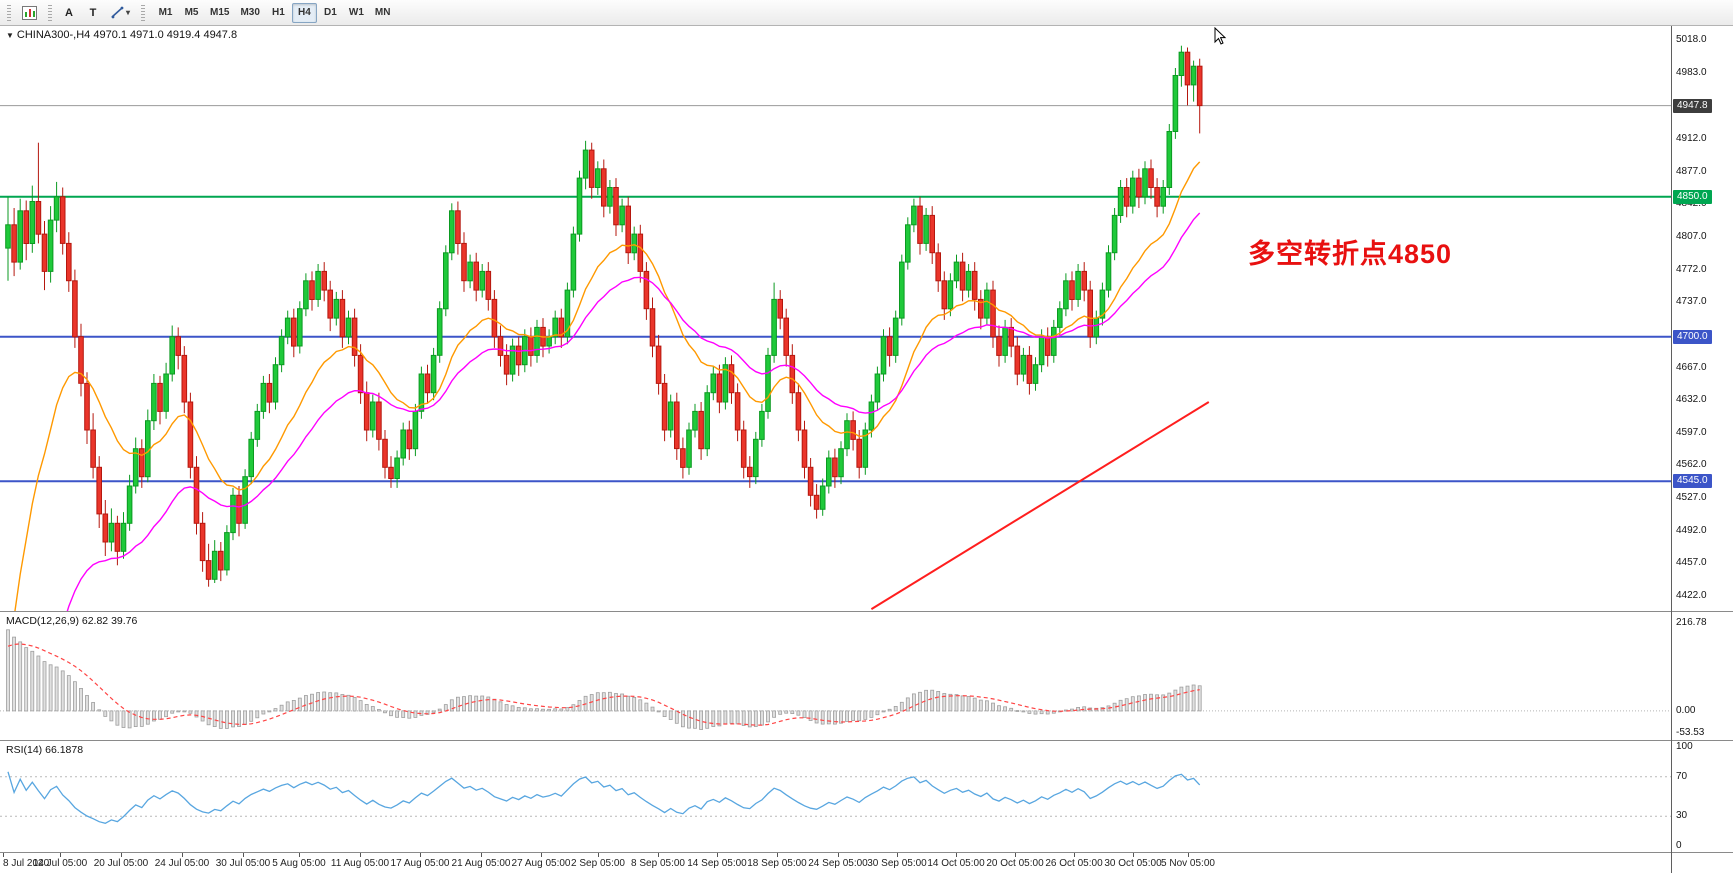  Describe the element at coordinates (956, 863) in the screenshot. I see `time-tick-label: 14 Oct 05:00` at that location.